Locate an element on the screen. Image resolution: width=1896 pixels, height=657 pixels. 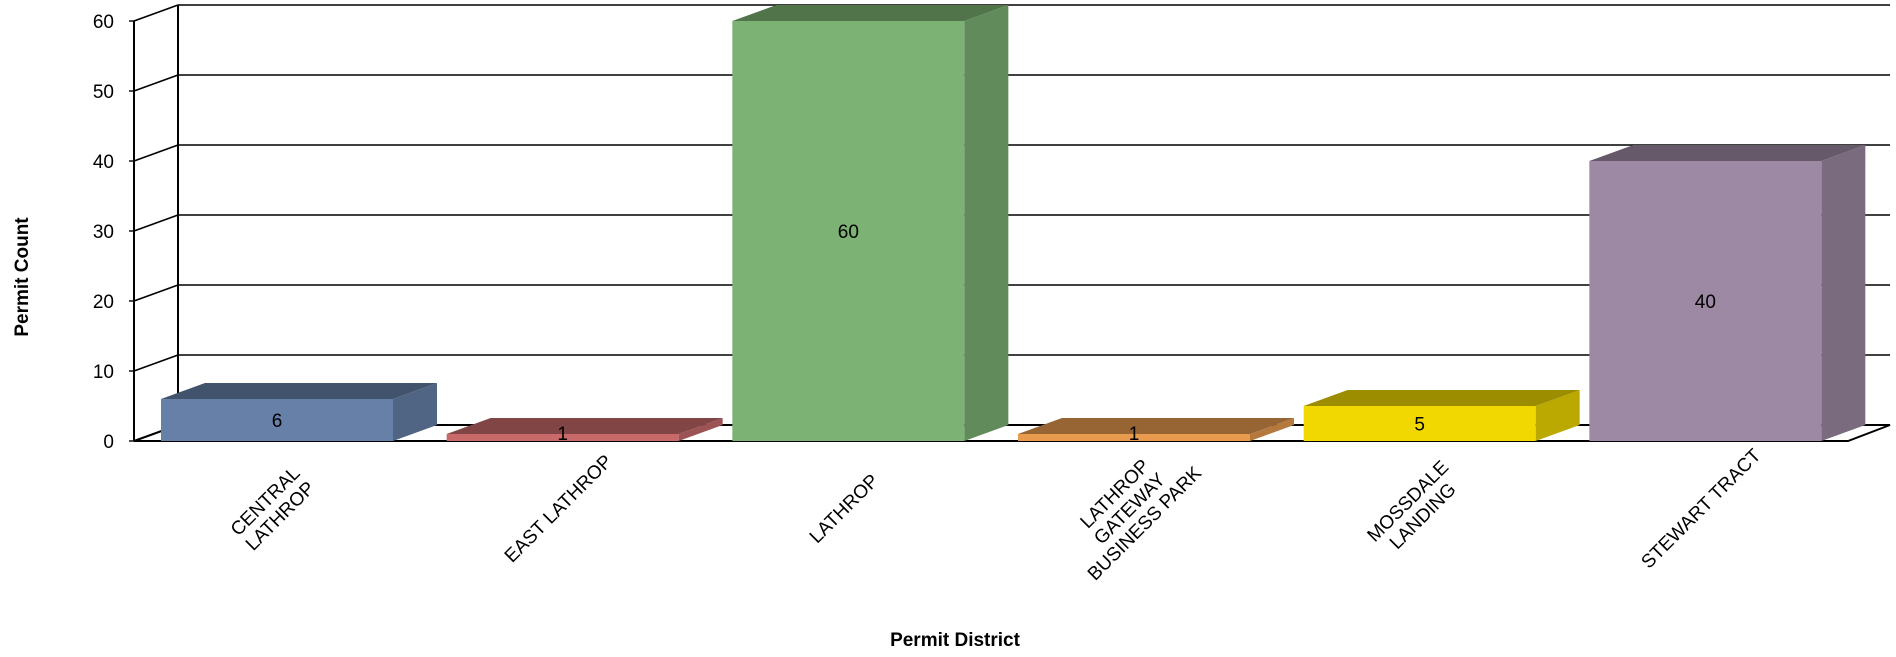
bar-value-label: 6 is located at coordinates (277, 421).